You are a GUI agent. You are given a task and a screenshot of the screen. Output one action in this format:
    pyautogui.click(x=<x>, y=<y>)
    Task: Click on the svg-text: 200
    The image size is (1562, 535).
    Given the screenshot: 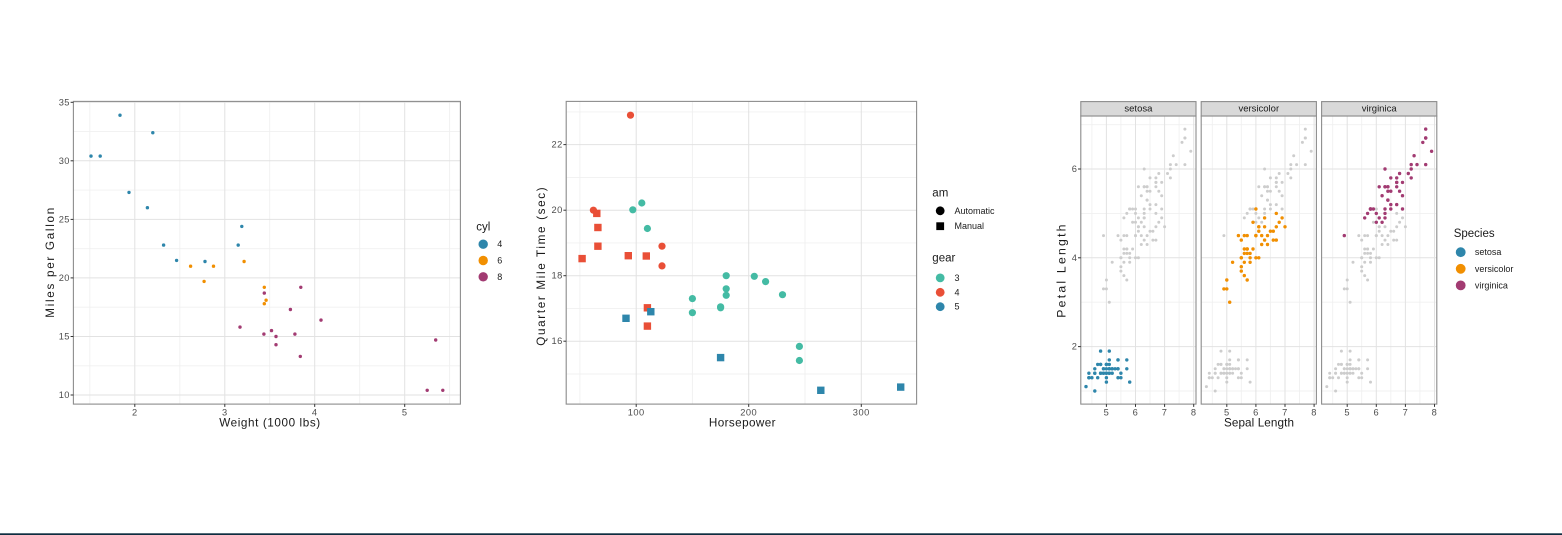 What is the action you would take?
    pyautogui.click(x=748, y=412)
    